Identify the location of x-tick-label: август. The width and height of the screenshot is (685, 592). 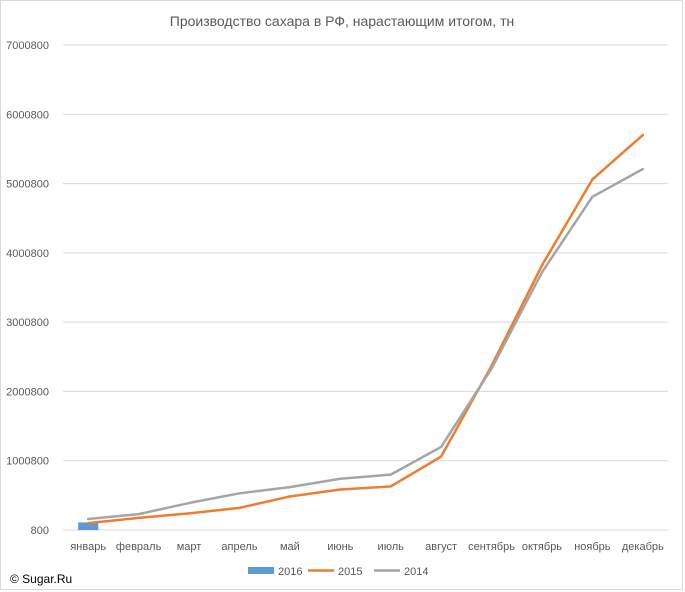
(441, 547).